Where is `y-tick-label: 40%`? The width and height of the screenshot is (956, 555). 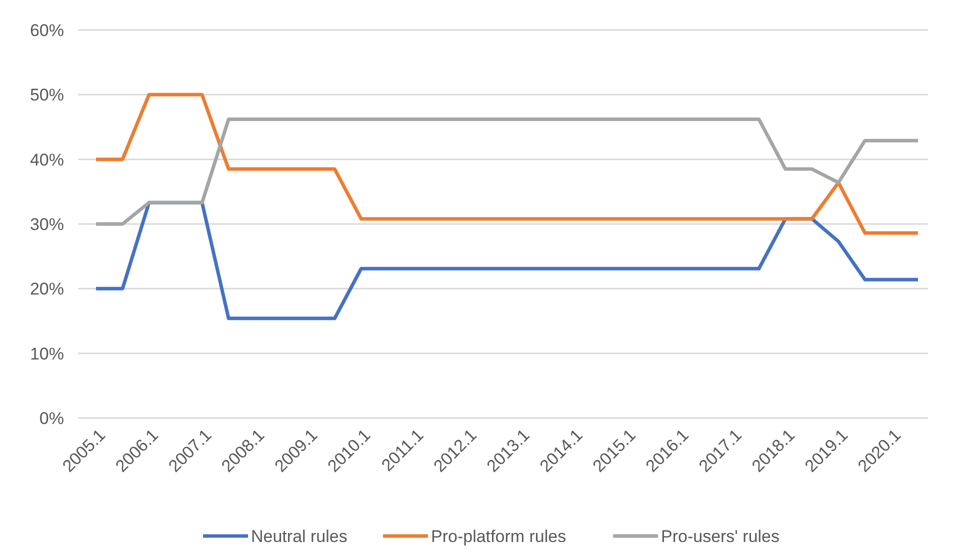
y-tick-label: 40% is located at coordinates (47, 160).